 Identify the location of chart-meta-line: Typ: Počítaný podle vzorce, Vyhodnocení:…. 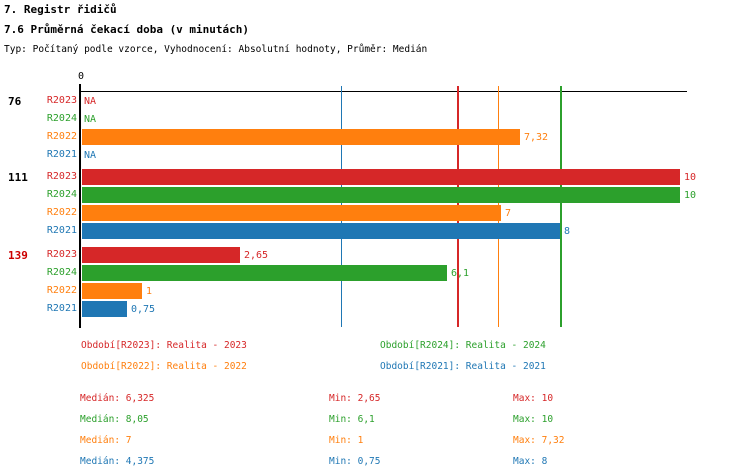
(216, 49).